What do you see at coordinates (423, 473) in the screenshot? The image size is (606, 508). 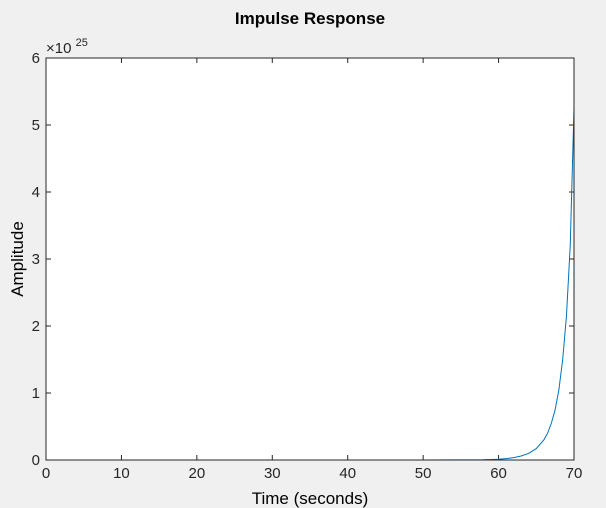 I see `x-tick-label: 50` at bounding box center [423, 473].